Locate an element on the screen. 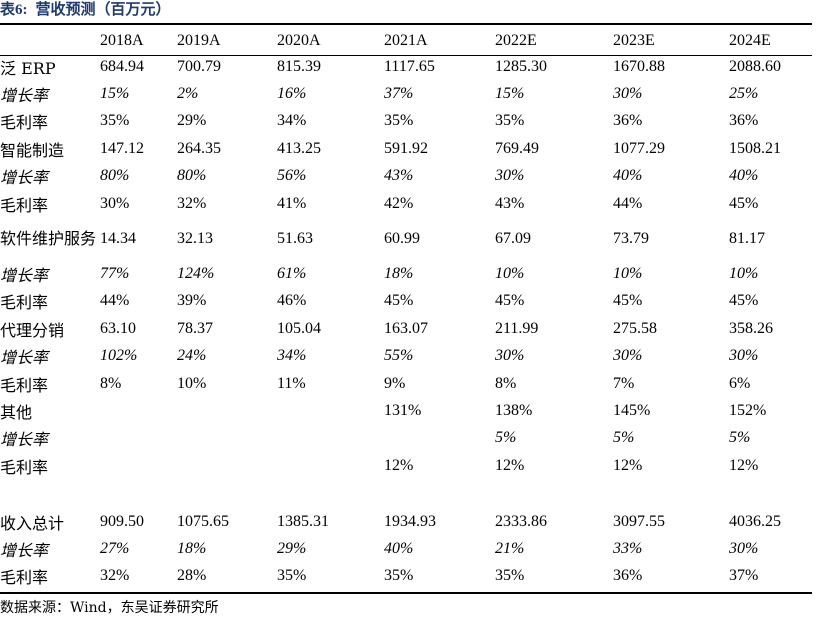  table-cell: 43% is located at coordinates (510, 203).